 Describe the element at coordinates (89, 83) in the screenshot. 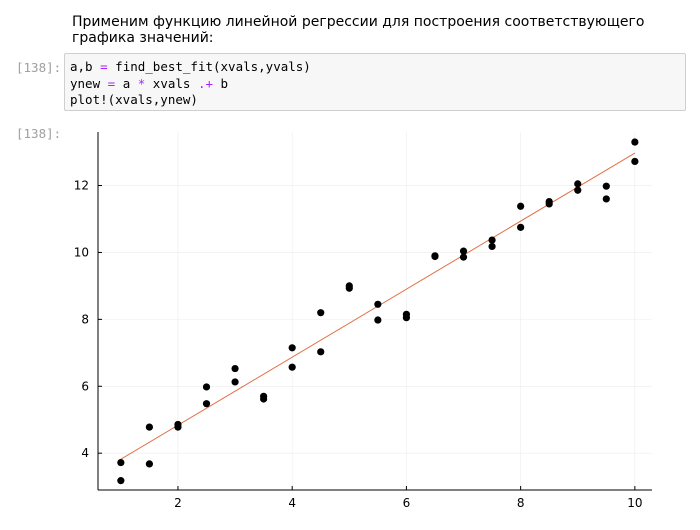

I see `code-token: ynew` at that location.